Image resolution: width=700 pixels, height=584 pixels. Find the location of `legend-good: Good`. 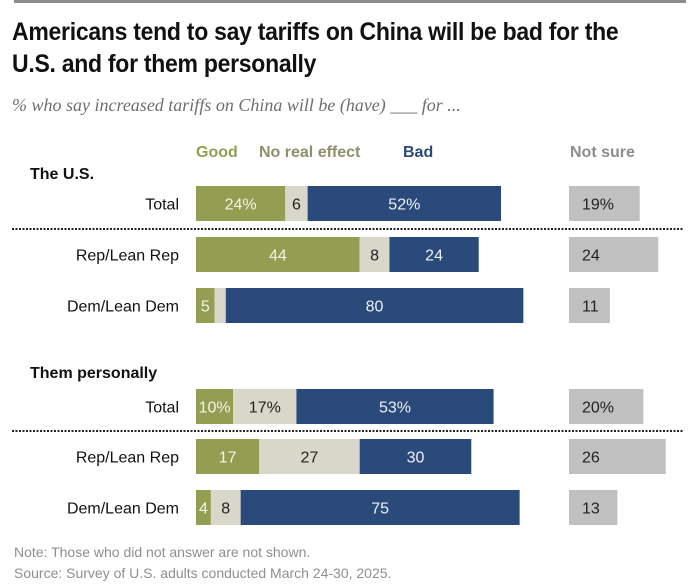

legend-good: Good is located at coordinates (217, 152).